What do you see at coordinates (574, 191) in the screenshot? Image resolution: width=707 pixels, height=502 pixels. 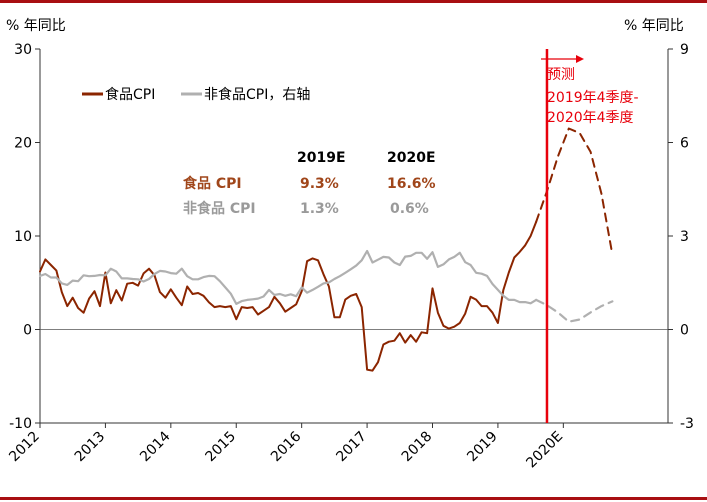 I see `series-line-food-cpi-dashed` at bounding box center [574, 191].